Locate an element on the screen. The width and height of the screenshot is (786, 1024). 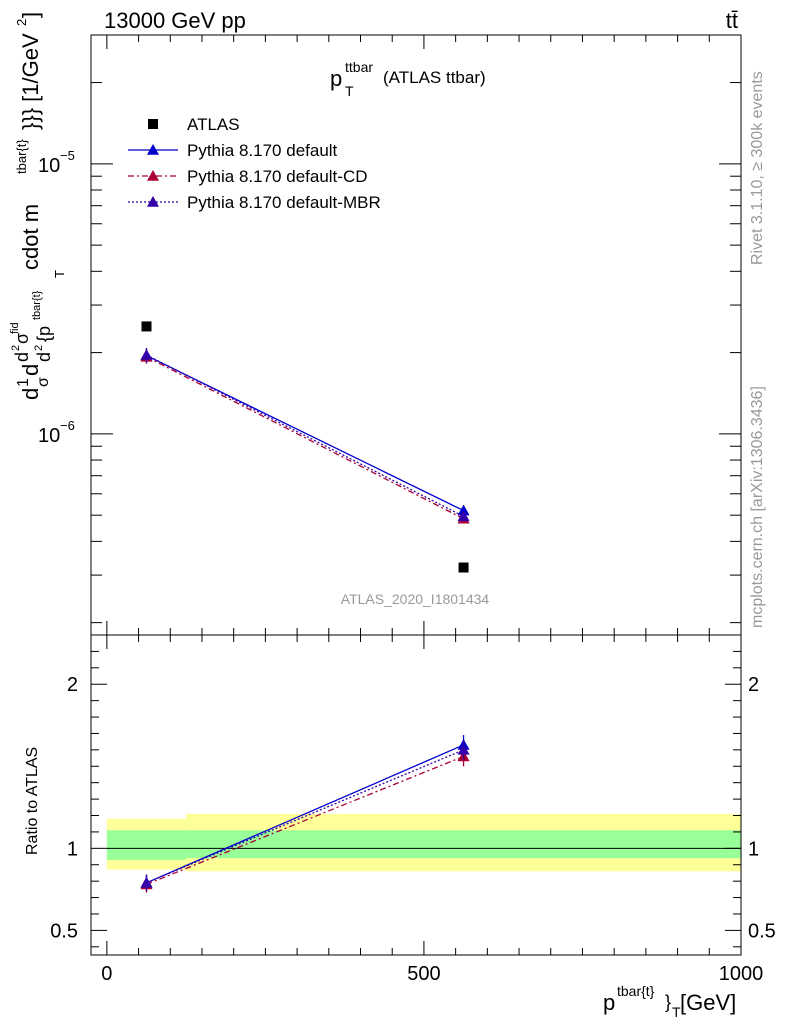
ylabel-cdot-sup: tbar{t} is located at coordinates (21, 156).